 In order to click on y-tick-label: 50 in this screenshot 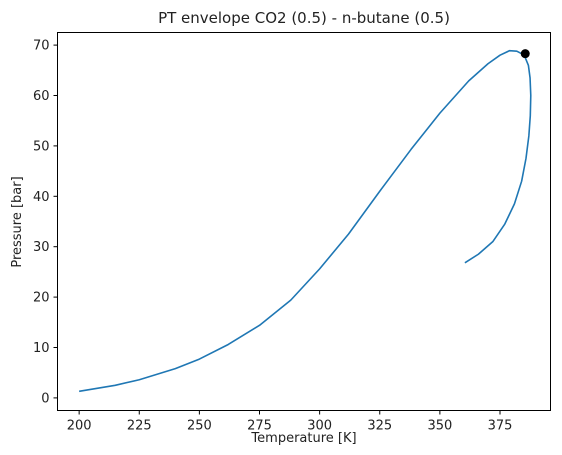, I will do `click(41, 146)`.